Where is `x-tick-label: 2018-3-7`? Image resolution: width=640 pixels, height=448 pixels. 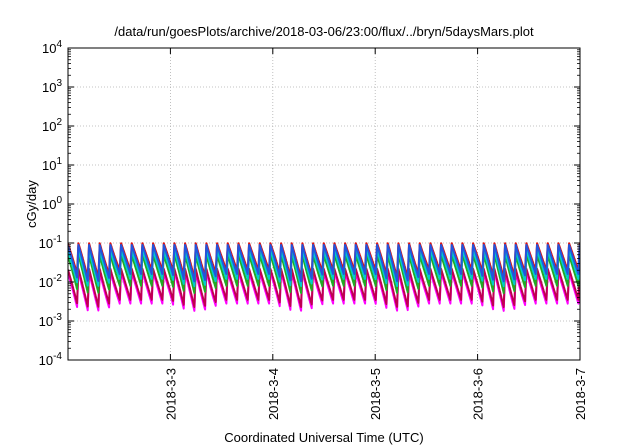 x-tick-label: 2018-3-7 is located at coordinates (580, 394).